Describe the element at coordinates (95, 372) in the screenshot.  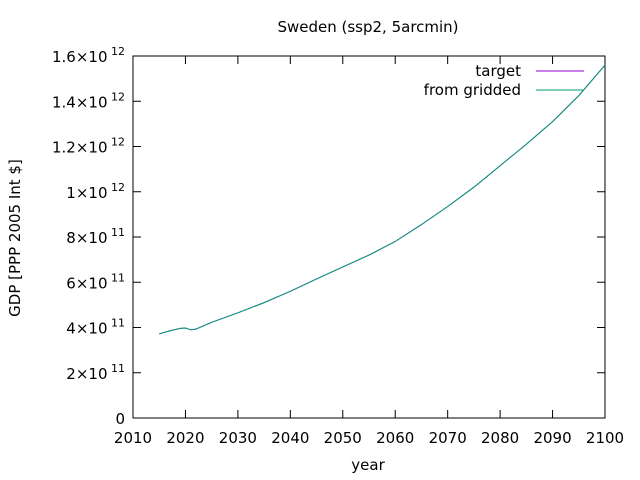
I see `y-tick-label: 2×10 11` at that location.